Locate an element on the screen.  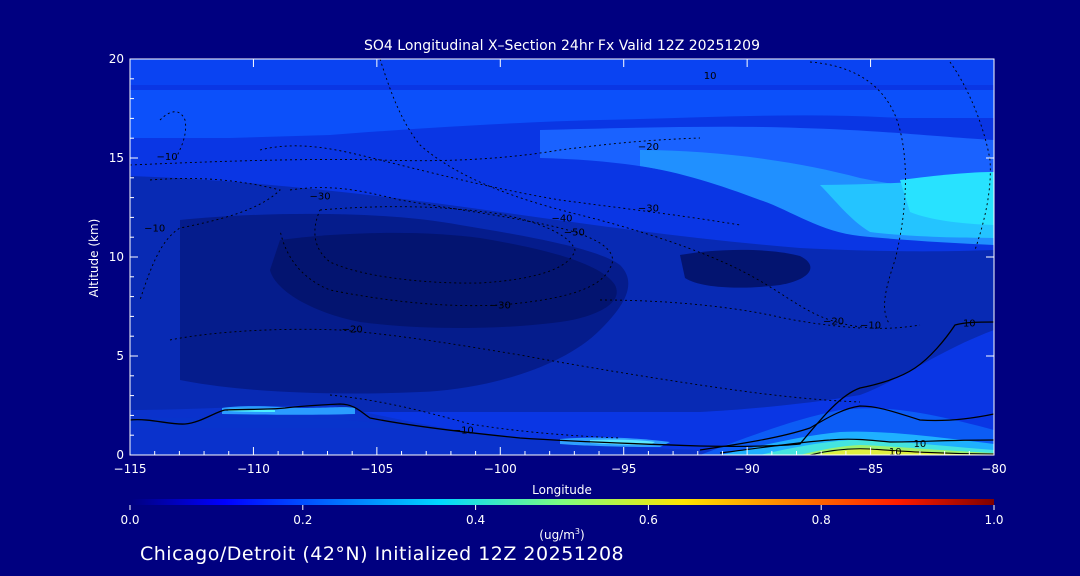
colorbar-tick-label: 0.0 is located at coordinates (129, 520).